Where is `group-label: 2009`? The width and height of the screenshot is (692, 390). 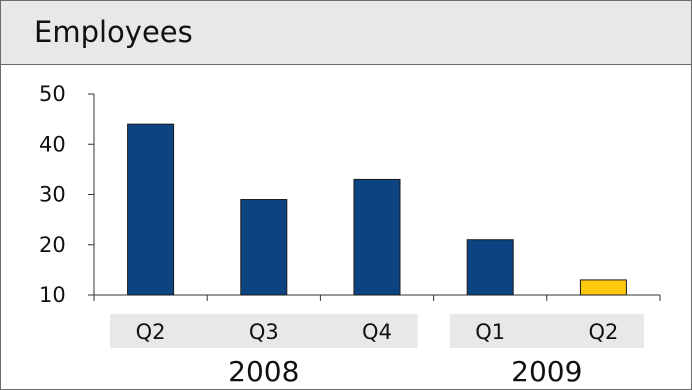
group-label: 2009 is located at coordinates (546, 371).